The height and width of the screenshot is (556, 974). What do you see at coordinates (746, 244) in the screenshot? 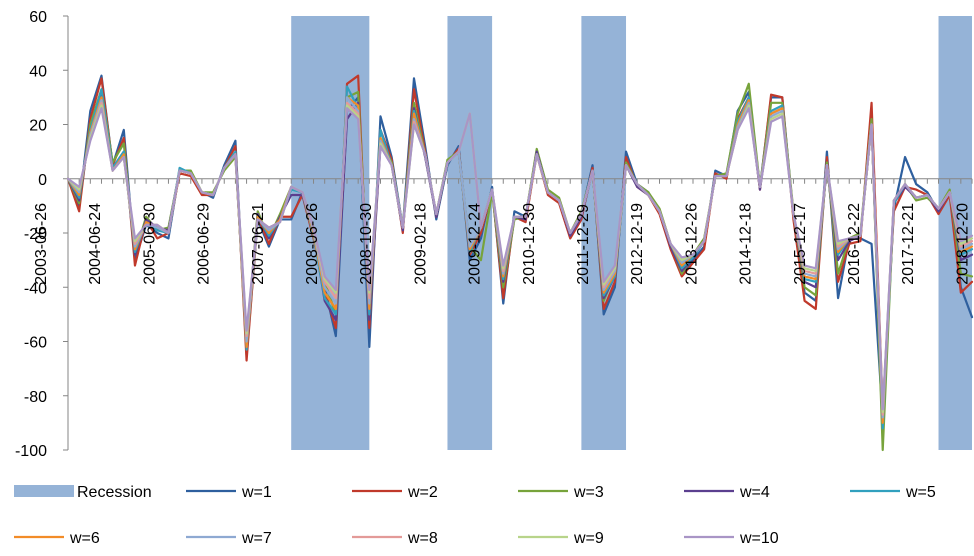
I see `x-tick-label: 2014-12-18` at bounding box center [746, 244].